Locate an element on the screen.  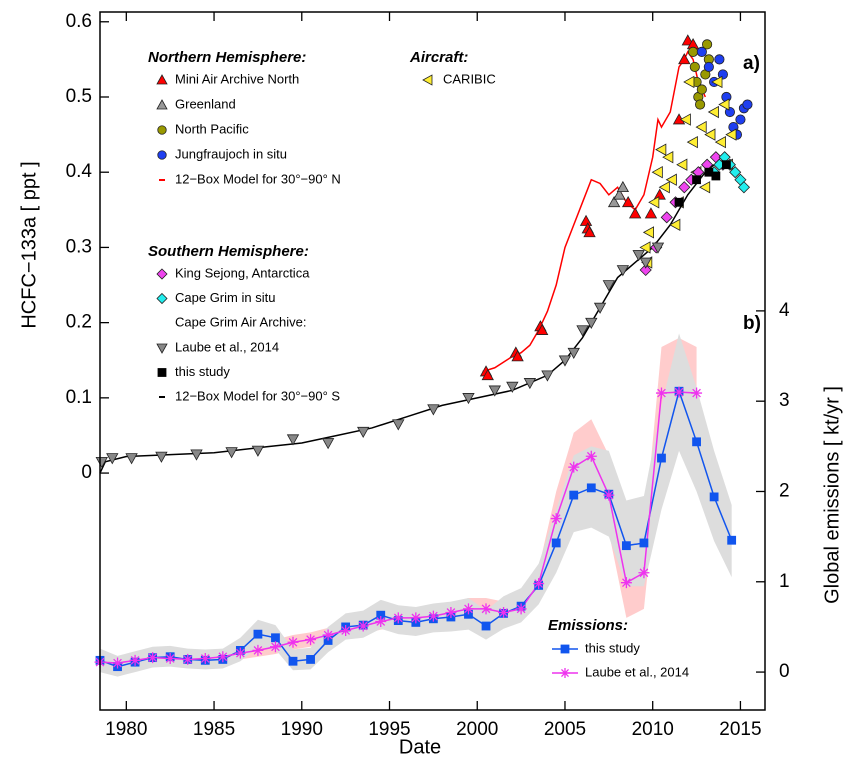
legend-label: Laube et al., 2014 is located at coordinates (637, 671).